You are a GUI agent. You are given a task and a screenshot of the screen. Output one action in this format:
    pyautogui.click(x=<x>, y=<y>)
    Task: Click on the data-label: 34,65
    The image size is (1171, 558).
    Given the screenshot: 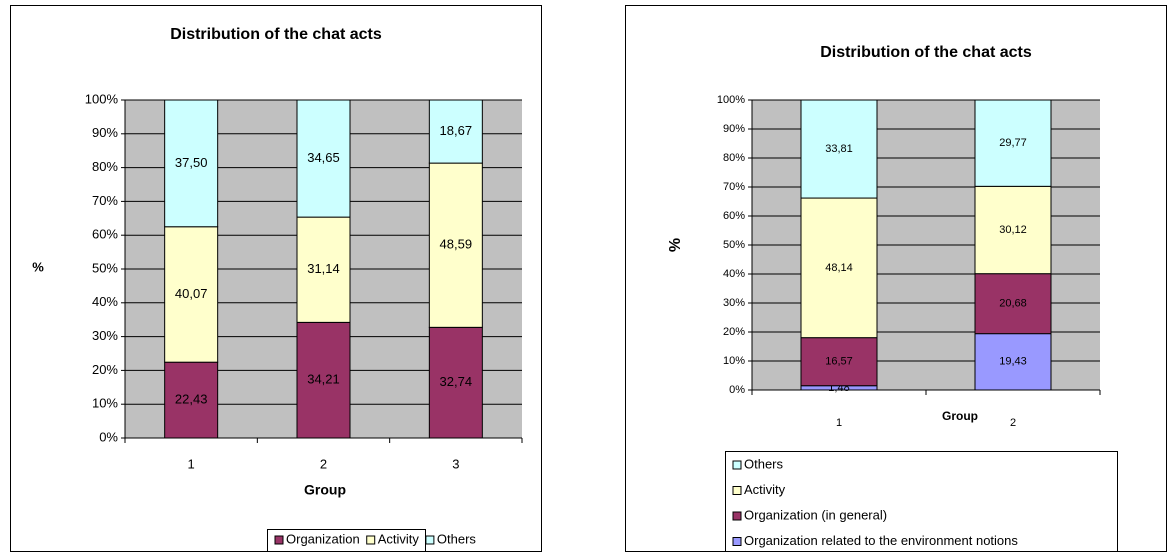 What is the action you would take?
    pyautogui.click(x=323, y=157)
    